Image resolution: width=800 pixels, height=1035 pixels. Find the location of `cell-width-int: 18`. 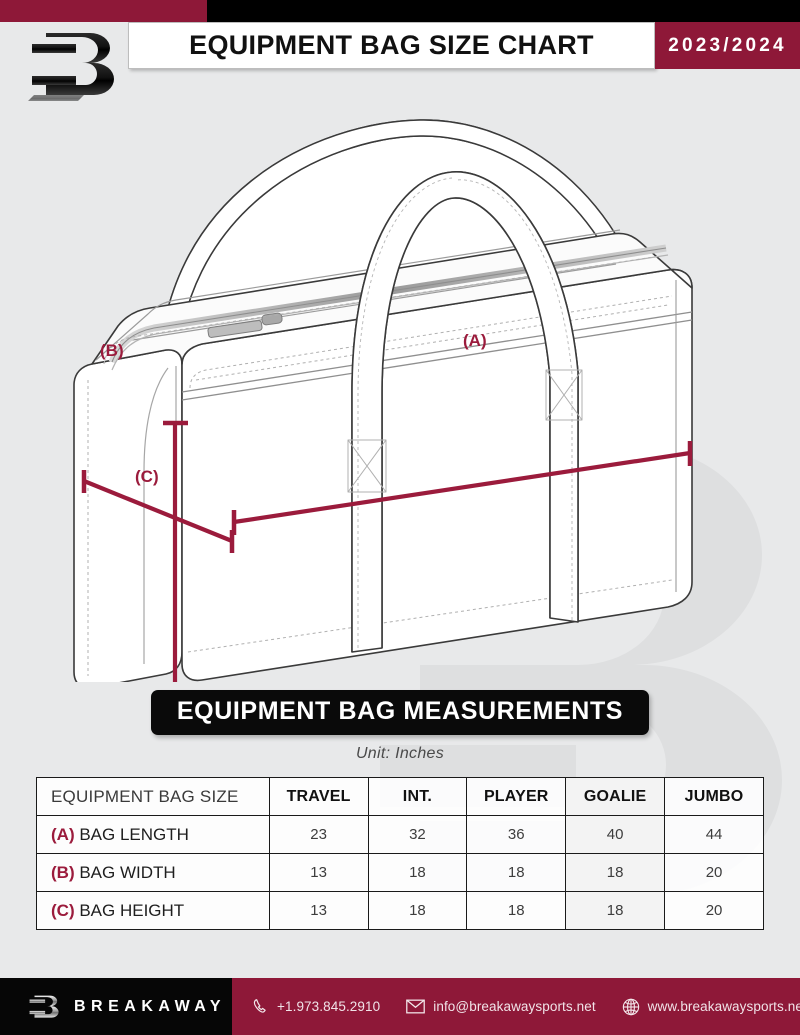

cell-width-int: 18 is located at coordinates (417, 872).